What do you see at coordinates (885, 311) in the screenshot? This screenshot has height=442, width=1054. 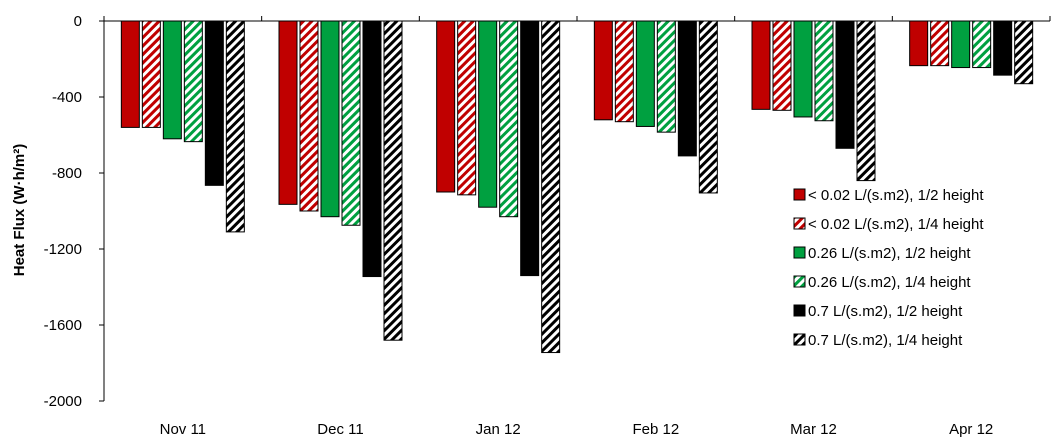 I see `legend-label: 0.7 L/(s.m2), 1/2 height` at bounding box center [885, 311].